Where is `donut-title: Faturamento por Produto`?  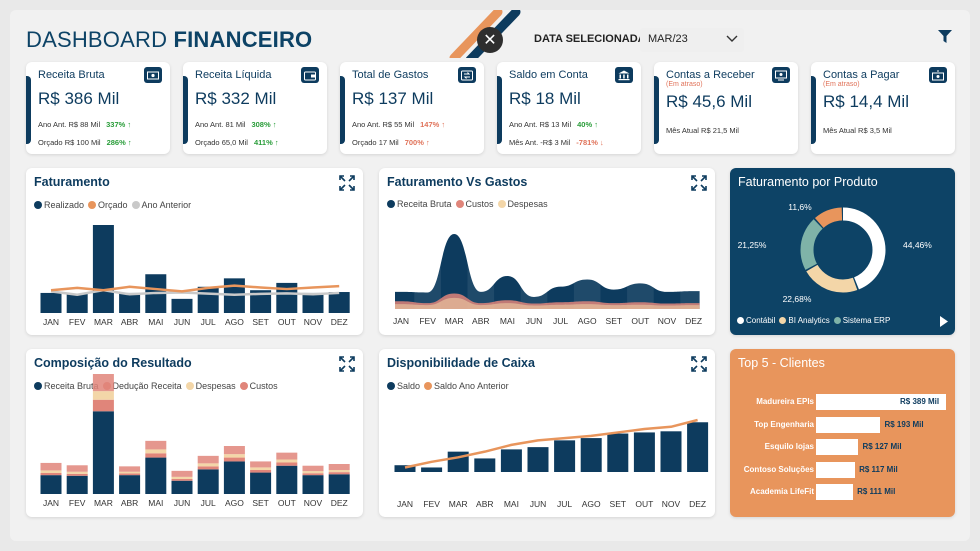
donut-title: Faturamento por Produto is located at coordinates (808, 182).